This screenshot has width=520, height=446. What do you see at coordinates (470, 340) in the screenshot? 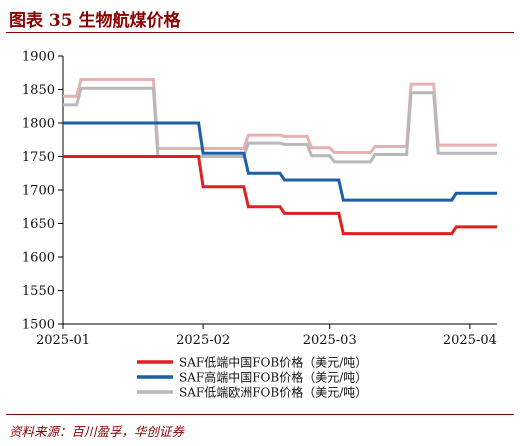
I see `x-tick-label: 2025-04` at bounding box center [470, 340].